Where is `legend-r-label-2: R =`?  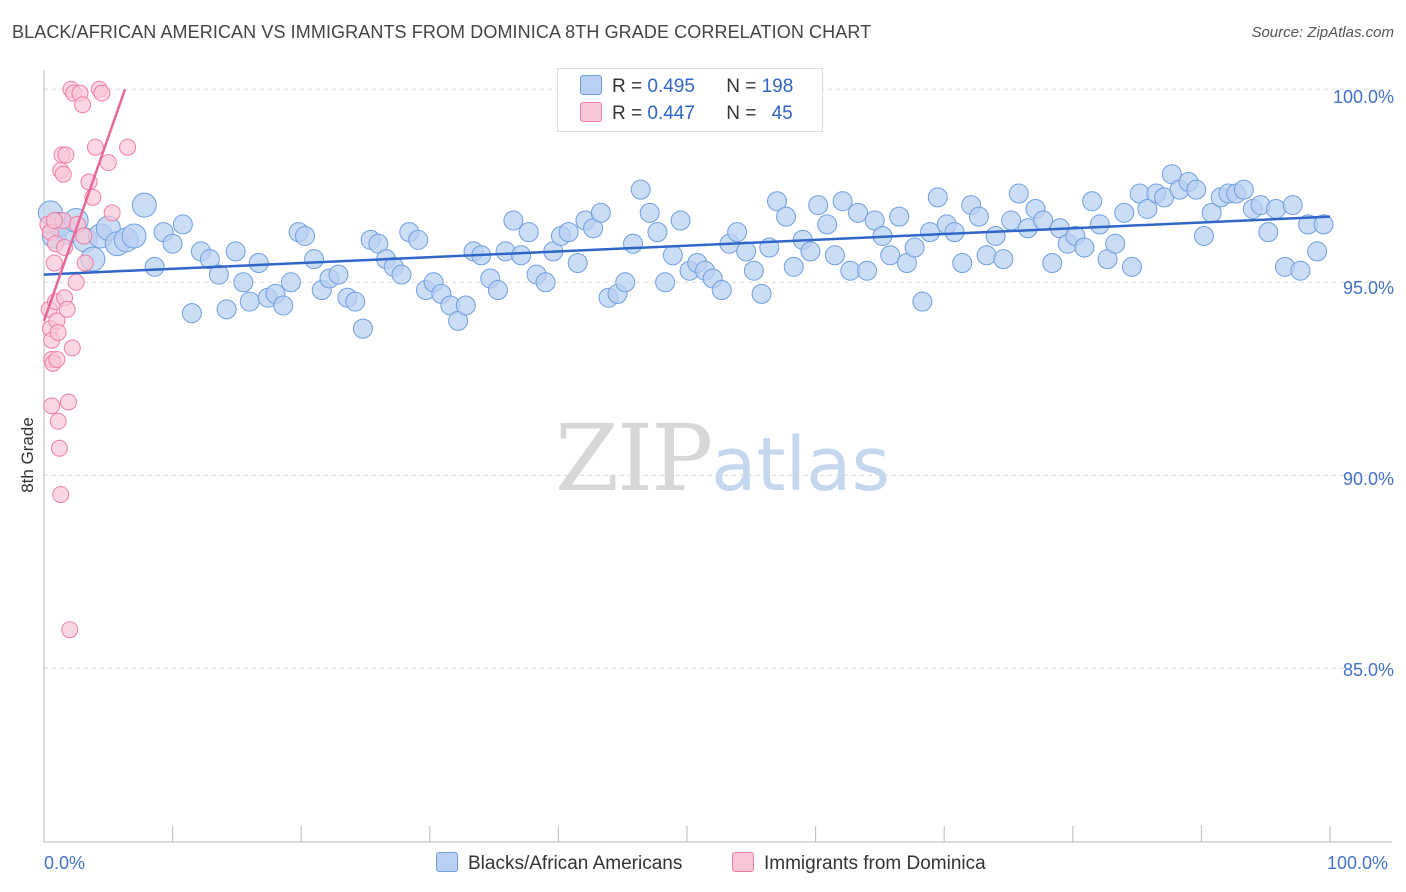
legend-r-label-2: R = is located at coordinates (627, 113).